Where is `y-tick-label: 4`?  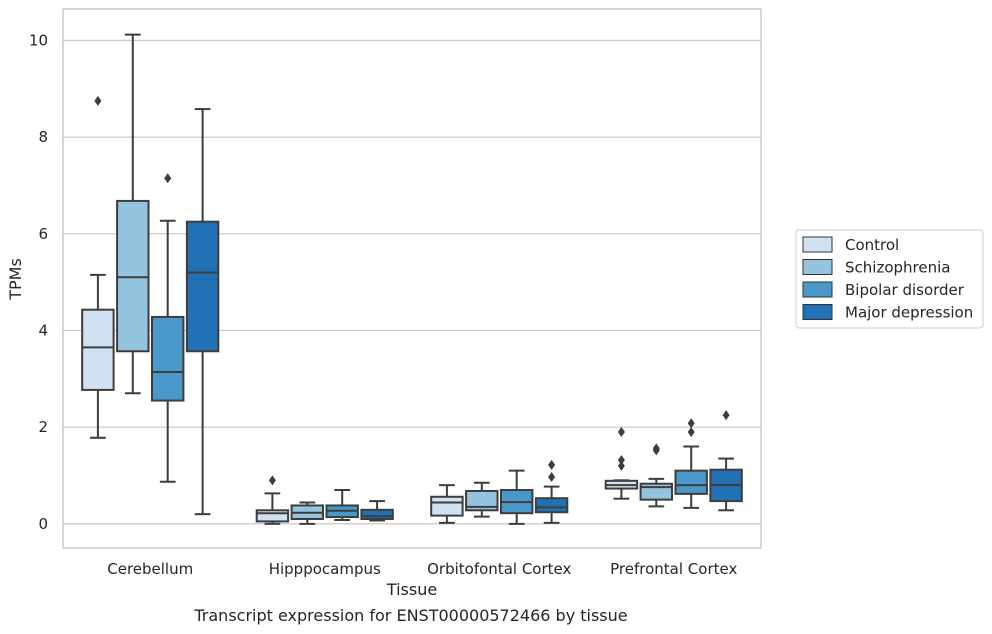 y-tick-label: 4 is located at coordinates (43, 330).